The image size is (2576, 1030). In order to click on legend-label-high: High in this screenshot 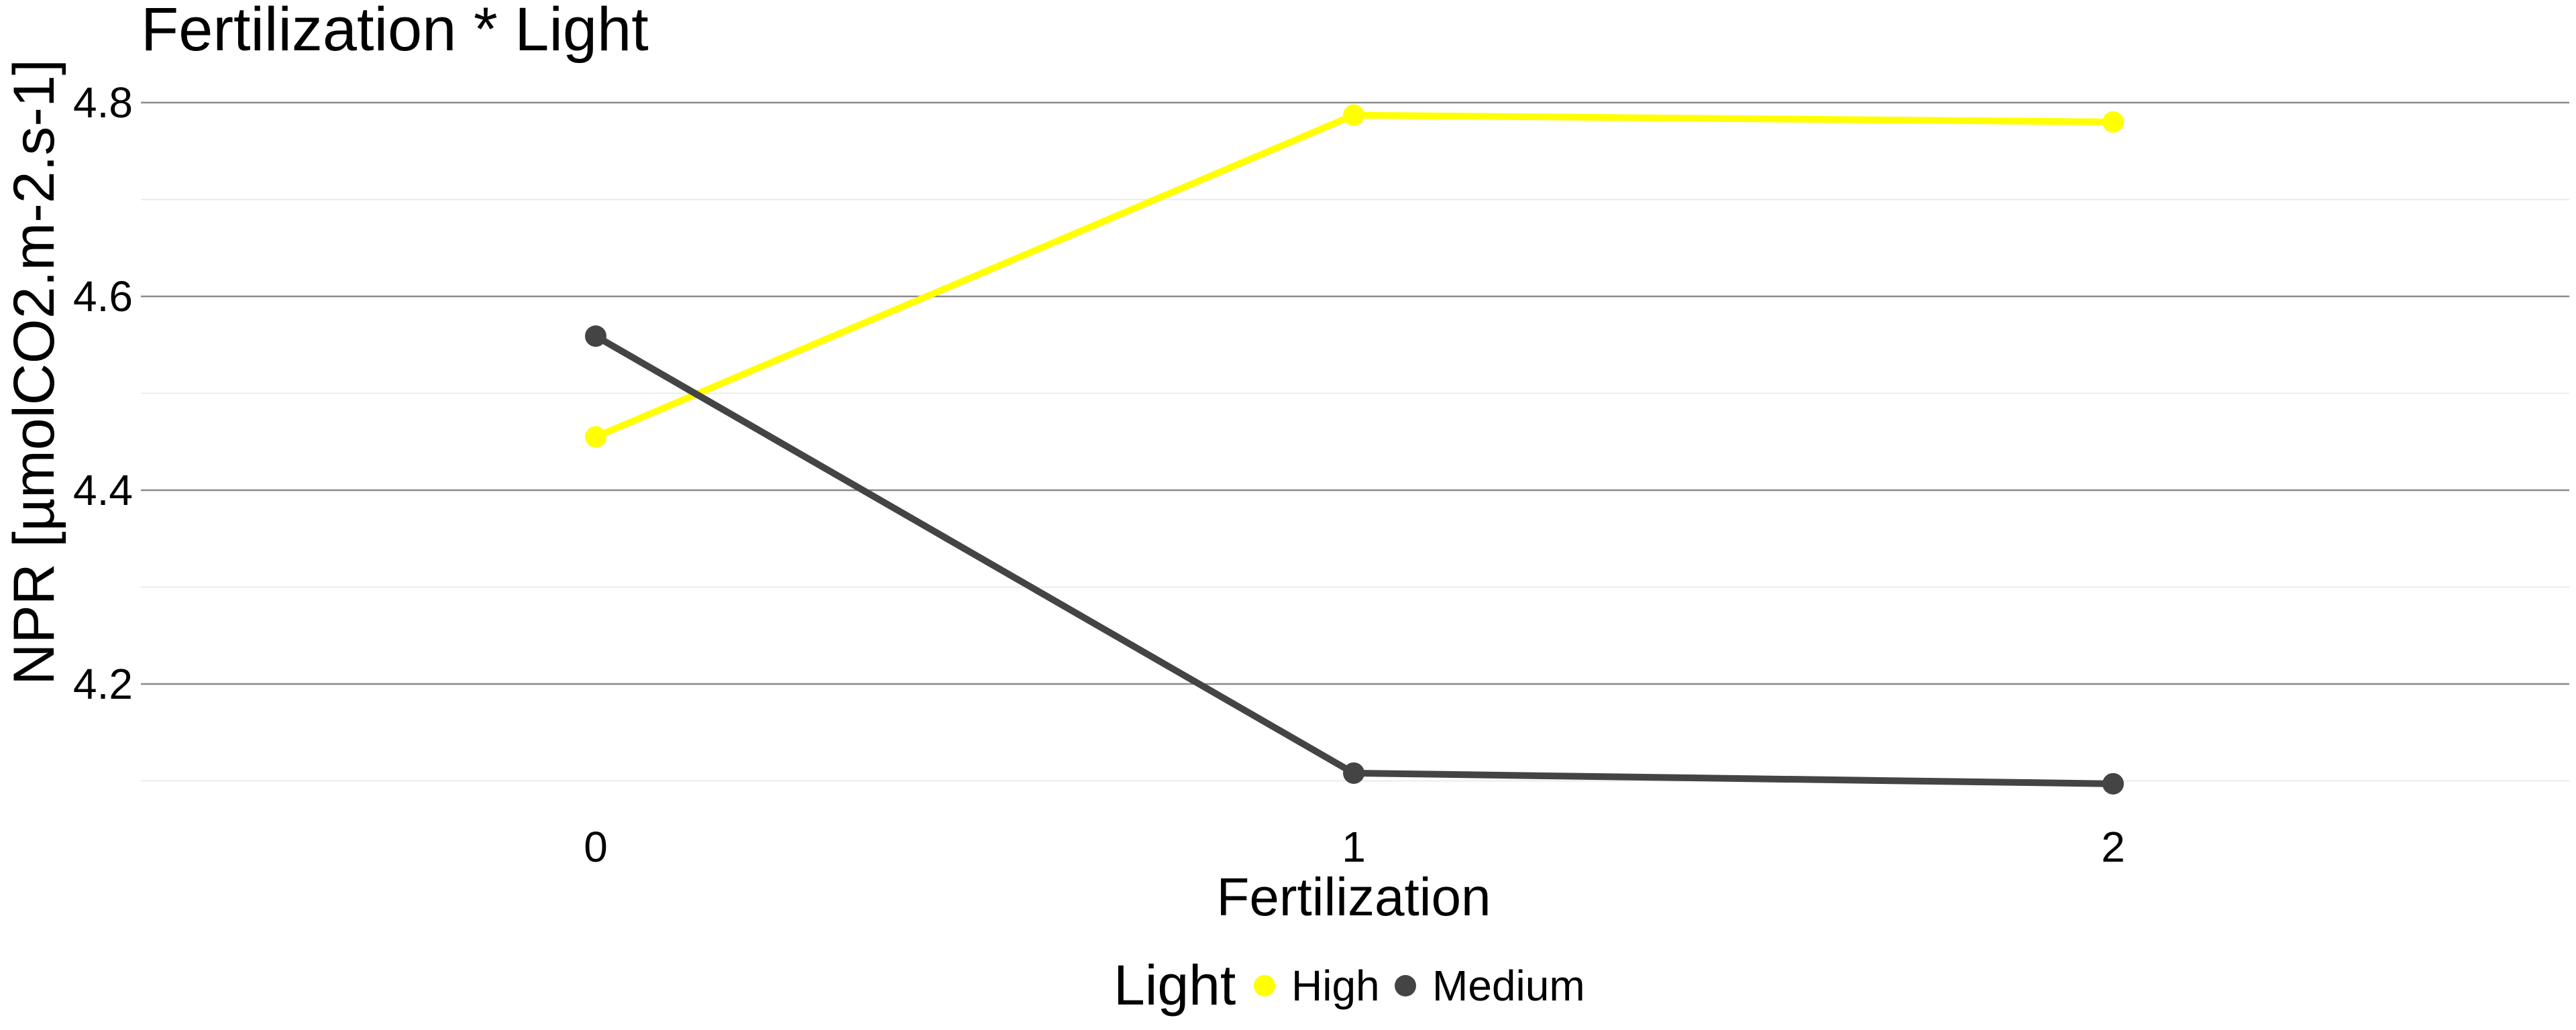, I will do `click(1335, 986)`.